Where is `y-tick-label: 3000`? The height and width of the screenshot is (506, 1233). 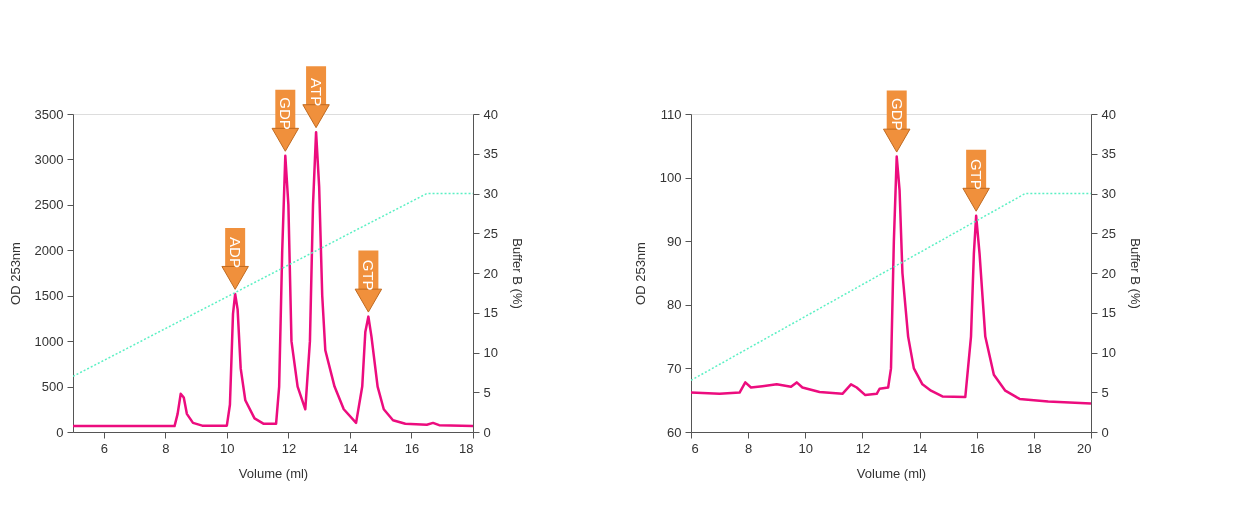 y-tick-label: 3000 is located at coordinates (49, 159).